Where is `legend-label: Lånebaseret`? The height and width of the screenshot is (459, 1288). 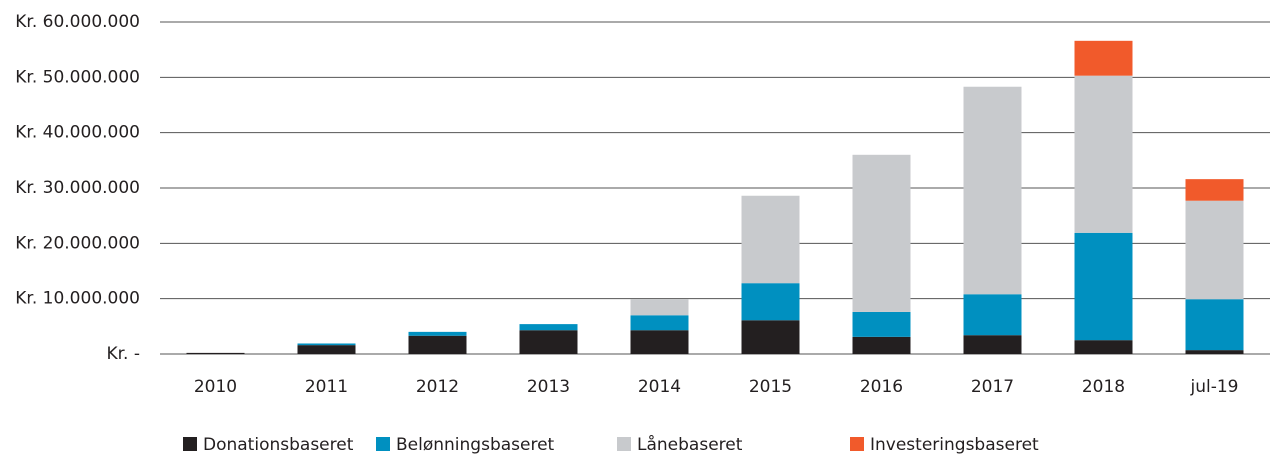 legend-label: Lånebaseret is located at coordinates (690, 444).